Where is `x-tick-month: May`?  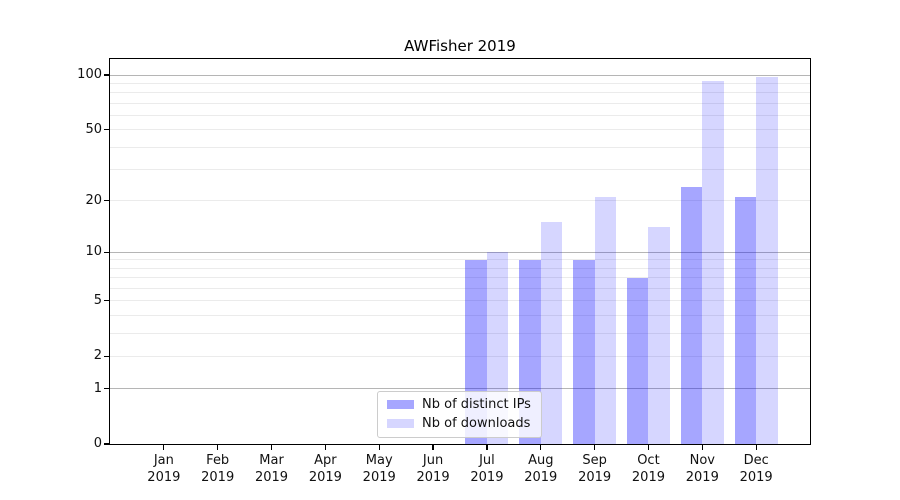
x-tick-month: May is located at coordinates (379, 460).